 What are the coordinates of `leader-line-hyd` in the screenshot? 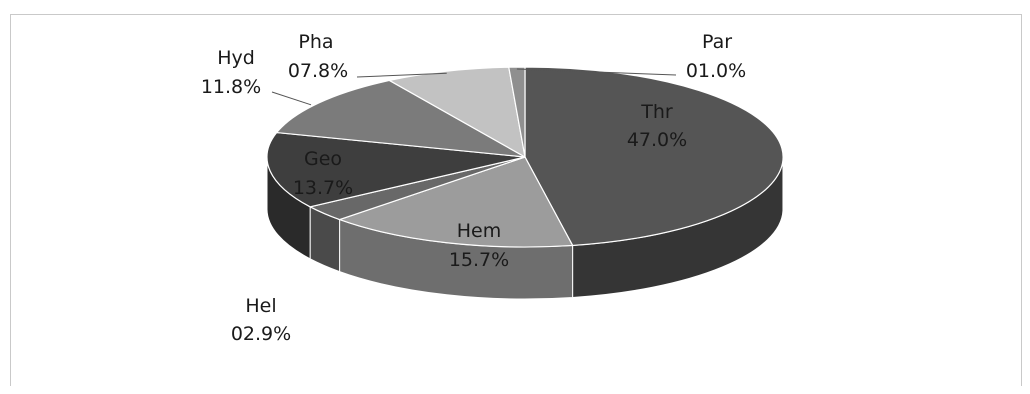 It's located at (291, 98).